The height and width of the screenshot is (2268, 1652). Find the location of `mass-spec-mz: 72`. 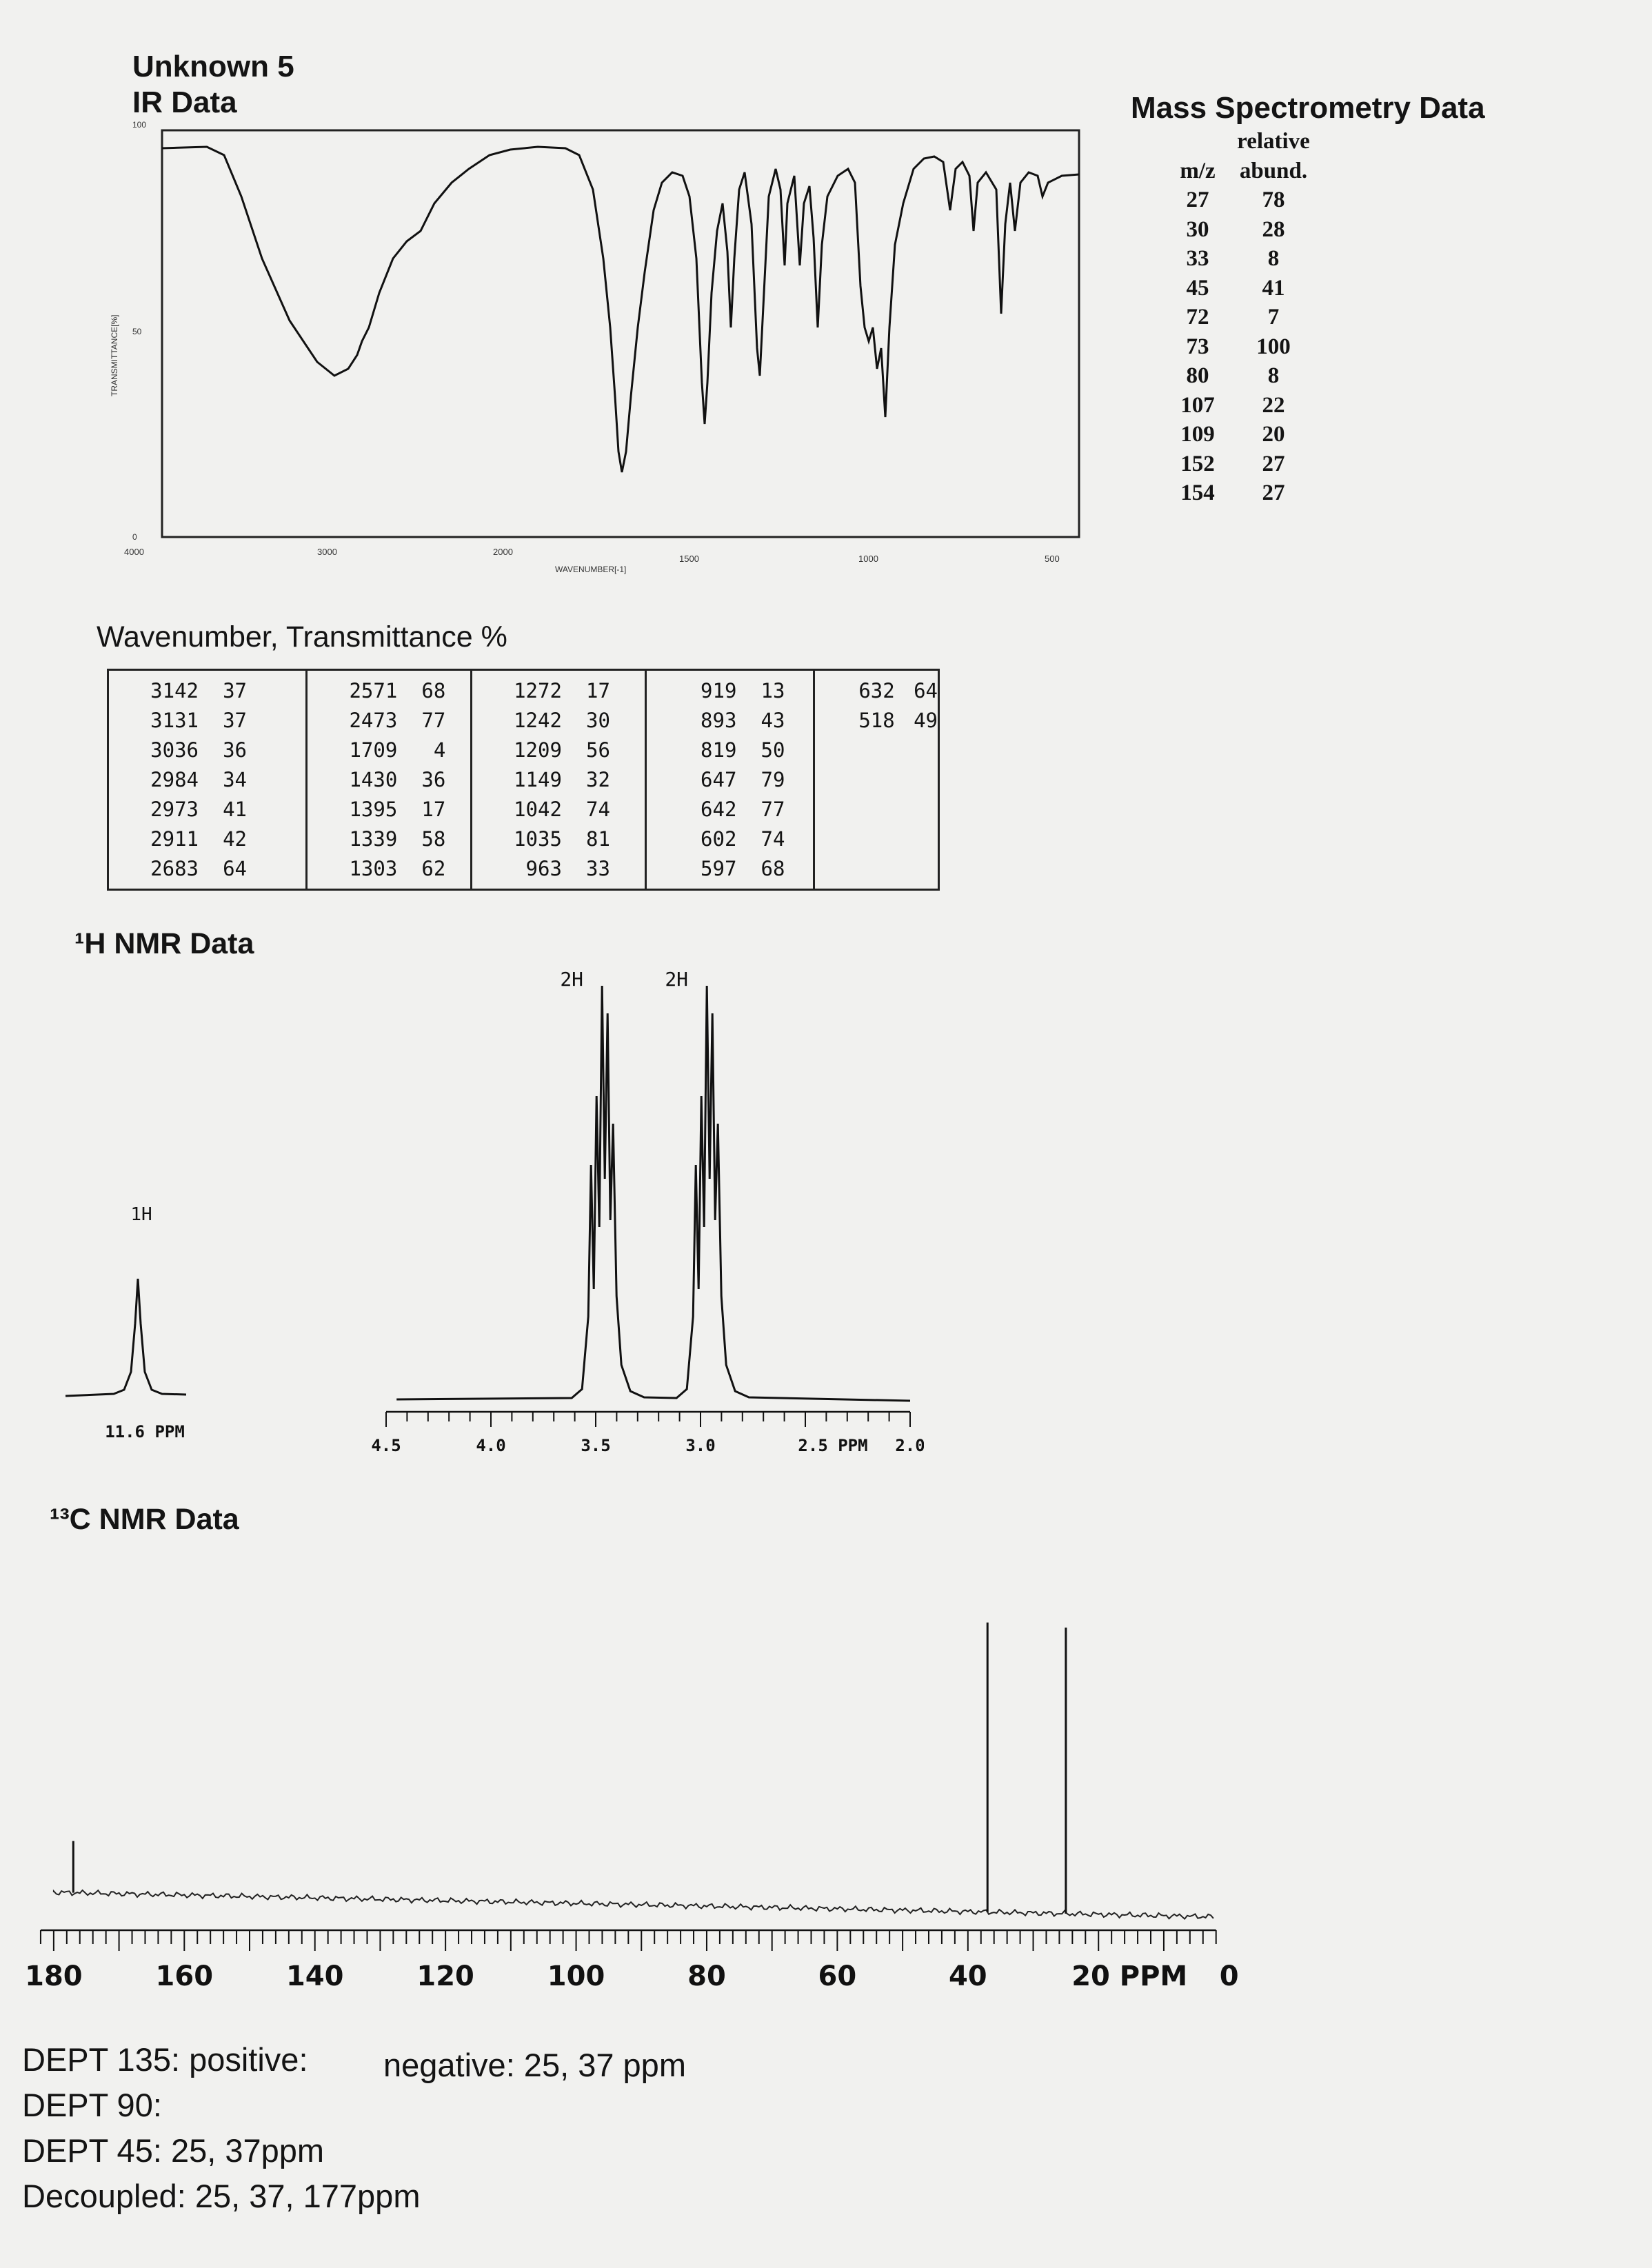

mass-spec-mz: 72 is located at coordinates (1198, 317).